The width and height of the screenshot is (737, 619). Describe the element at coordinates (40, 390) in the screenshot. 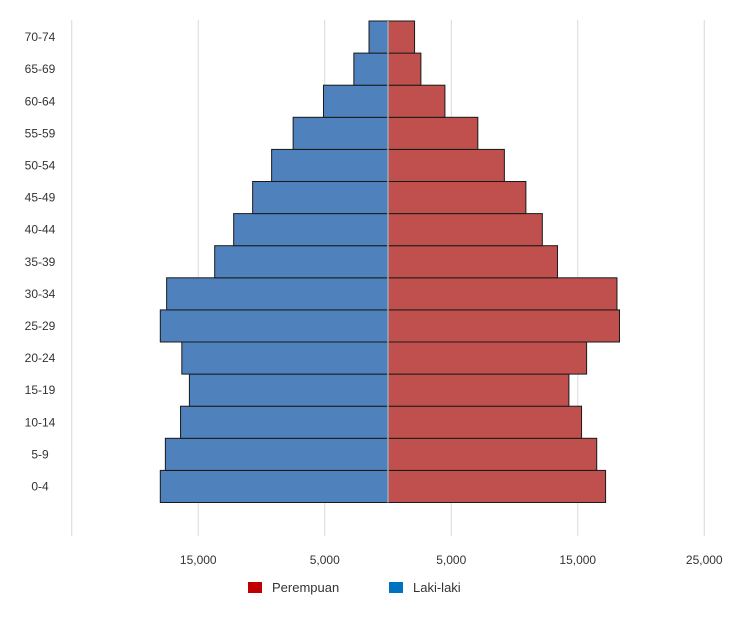

I see `y-tick-label: 15-19` at that location.